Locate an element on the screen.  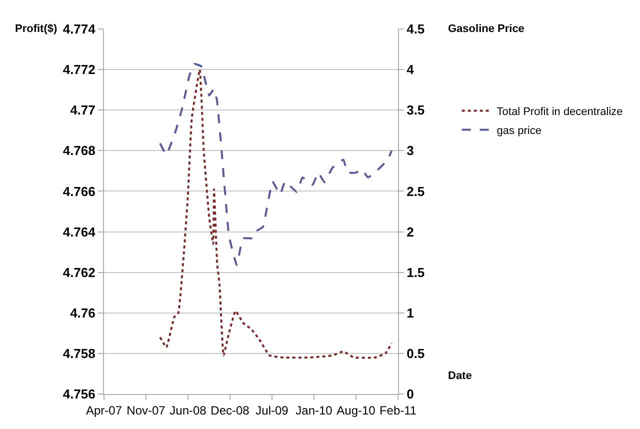
y-tick-label: 4.766 is located at coordinates (79, 191).